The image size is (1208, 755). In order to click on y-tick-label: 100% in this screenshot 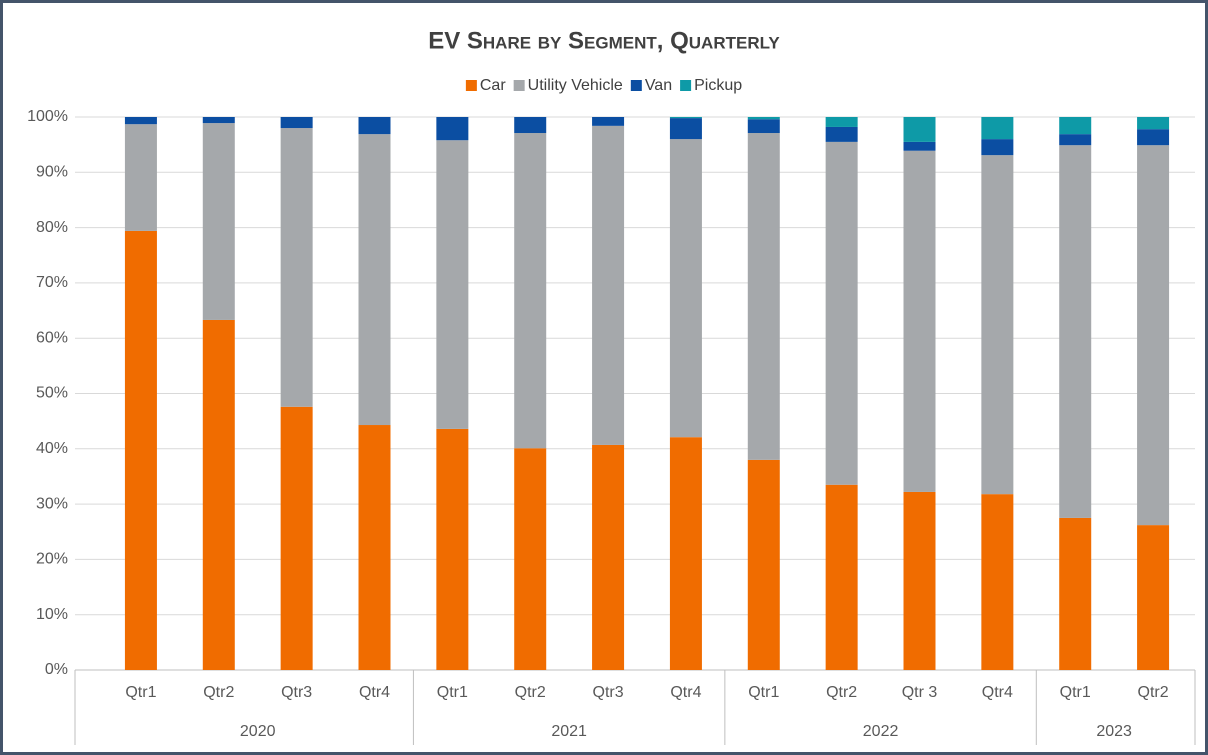, I will do `click(47, 116)`.